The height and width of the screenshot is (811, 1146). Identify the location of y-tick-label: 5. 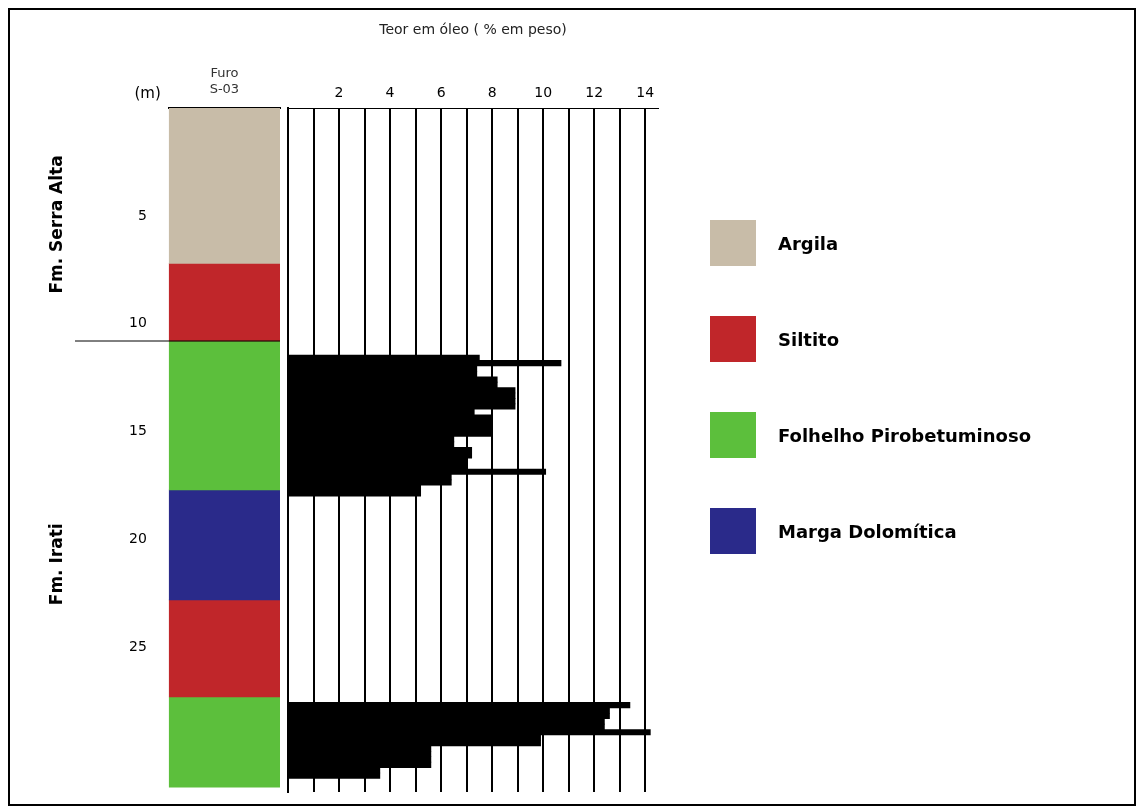
(142, 214).